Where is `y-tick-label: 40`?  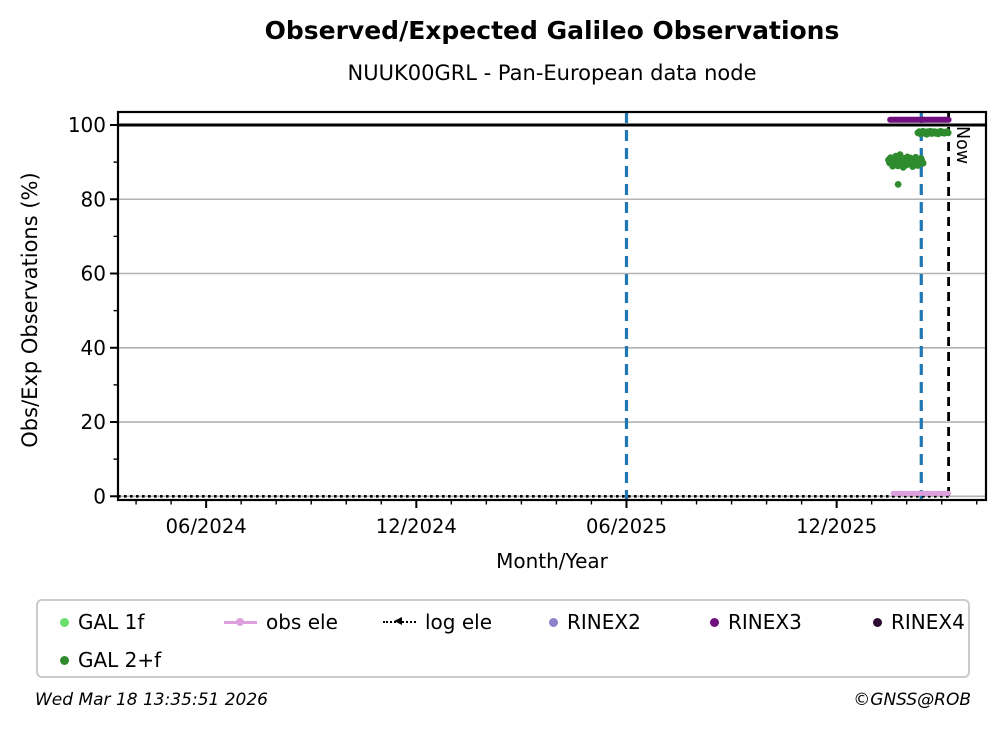 y-tick-label: 40 is located at coordinates (93, 348).